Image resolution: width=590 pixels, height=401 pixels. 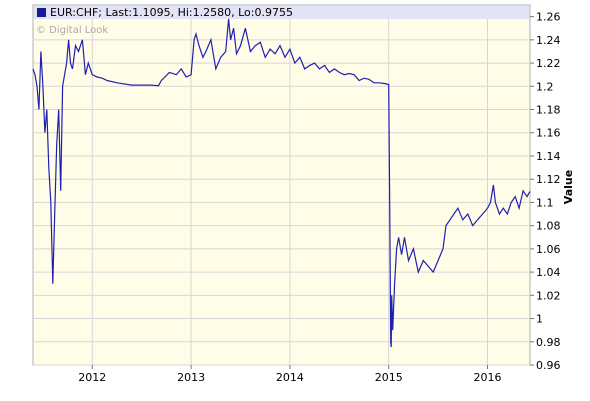 What do you see at coordinates (548, 365) in the screenshot?
I see `y-tick-label: 0.96` at bounding box center [548, 365].